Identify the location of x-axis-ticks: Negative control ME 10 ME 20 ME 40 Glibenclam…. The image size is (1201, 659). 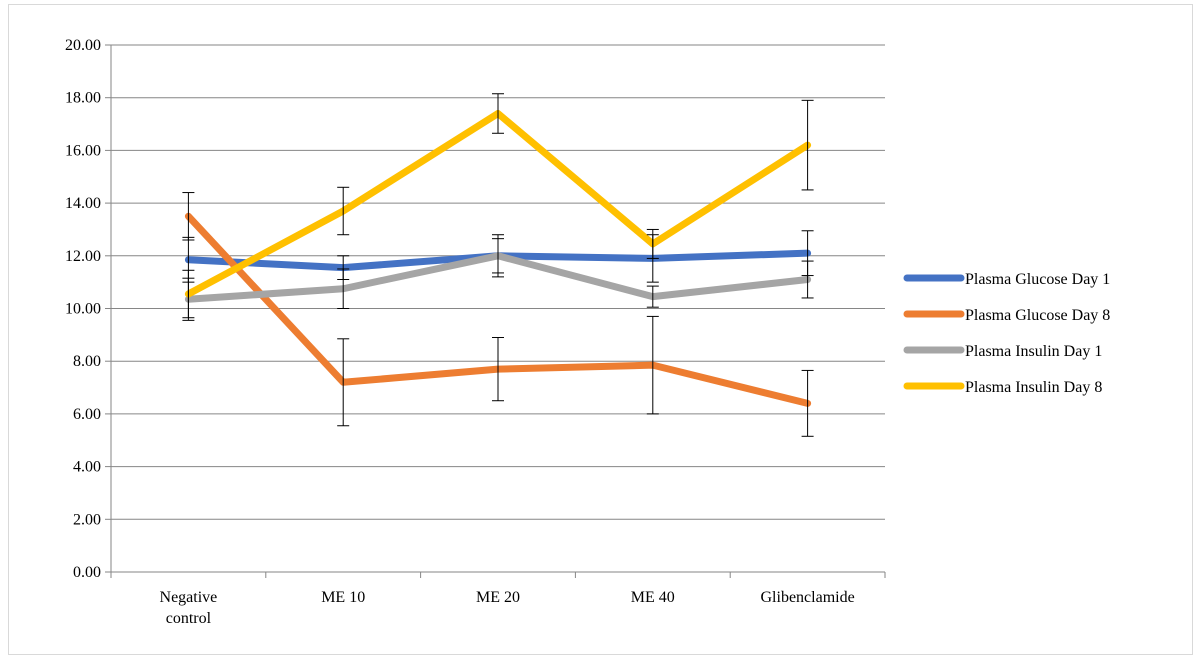
(507, 608).